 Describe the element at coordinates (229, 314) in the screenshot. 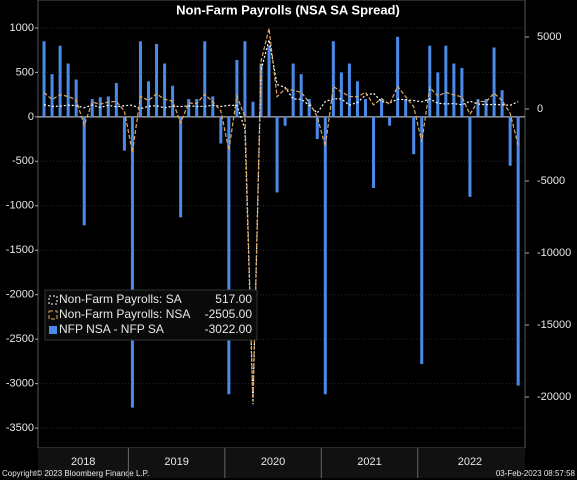

I see `legend-value: -2505.00` at that location.